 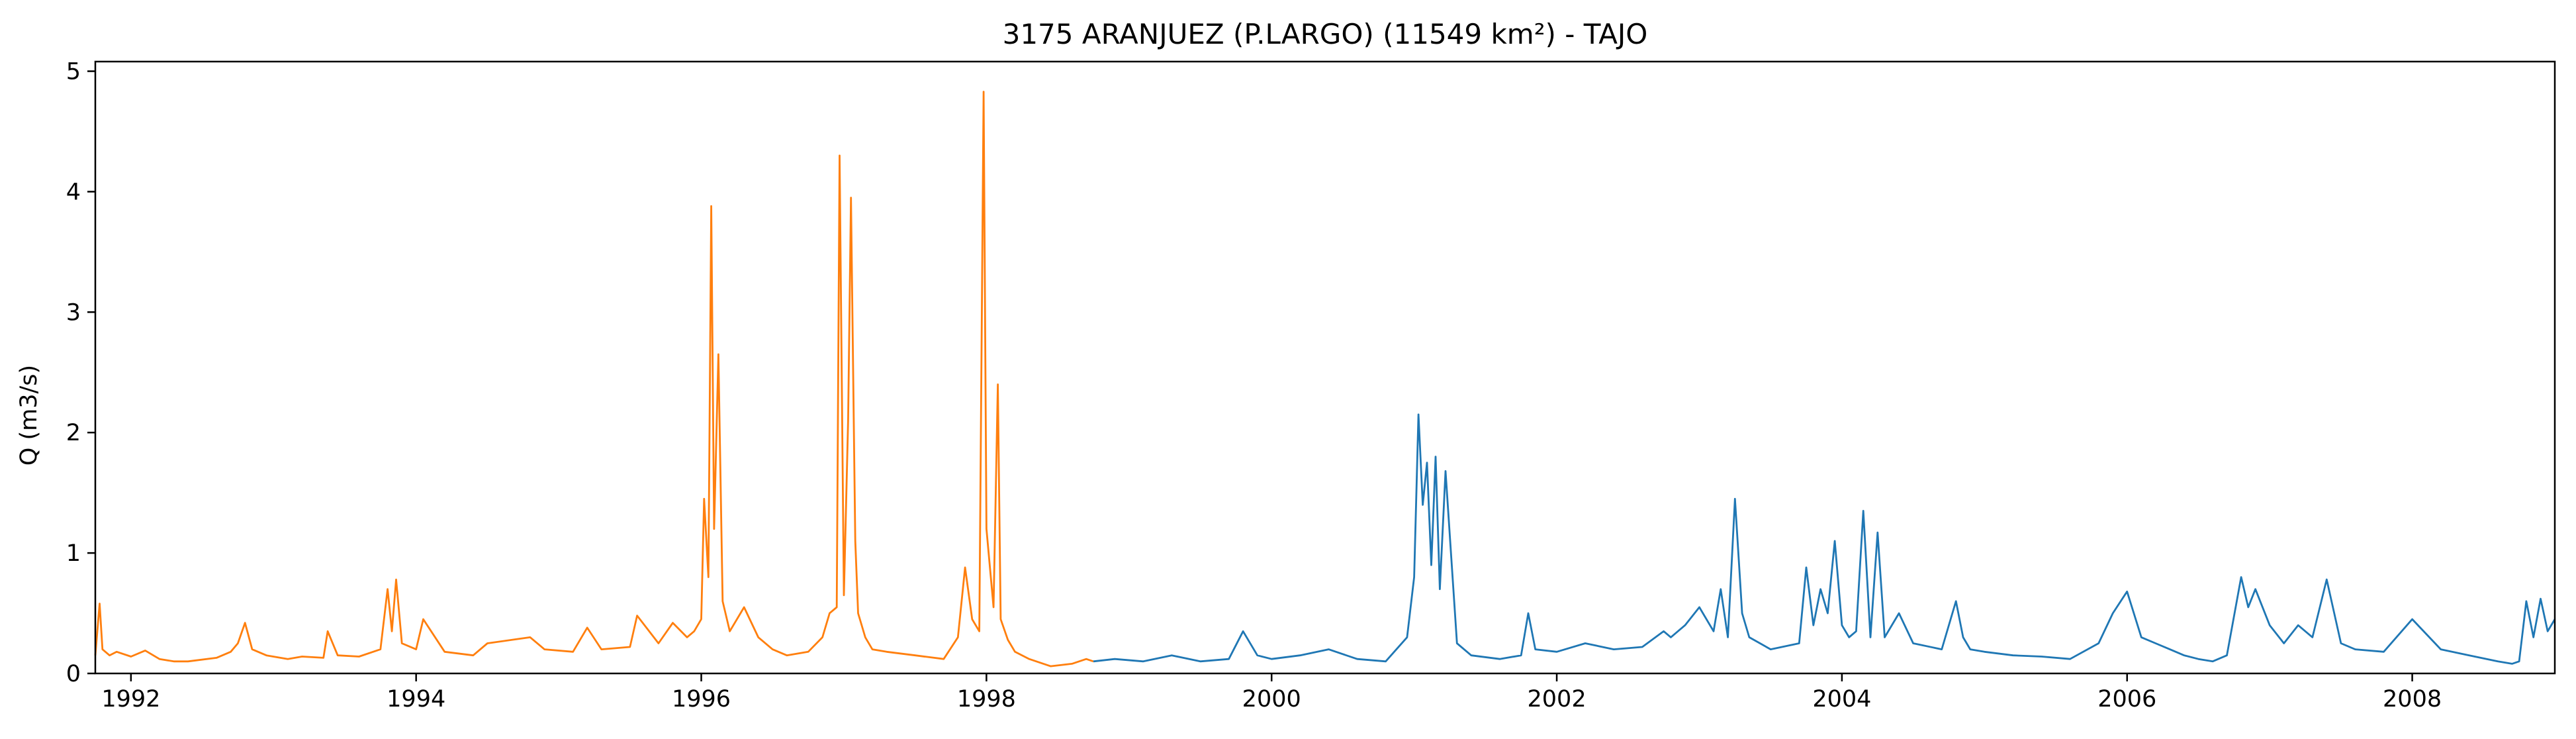 What do you see at coordinates (416, 699) in the screenshot?
I see `x-tick-label: 1994` at bounding box center [416, 699].